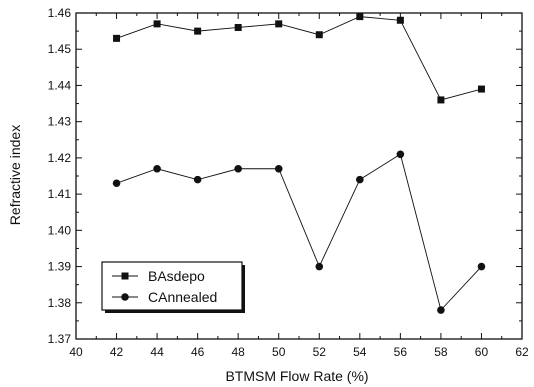 The width and height of the screenshot is (534, 387). I want to click on y-axis-title: Refractive index, so click(15, 175).